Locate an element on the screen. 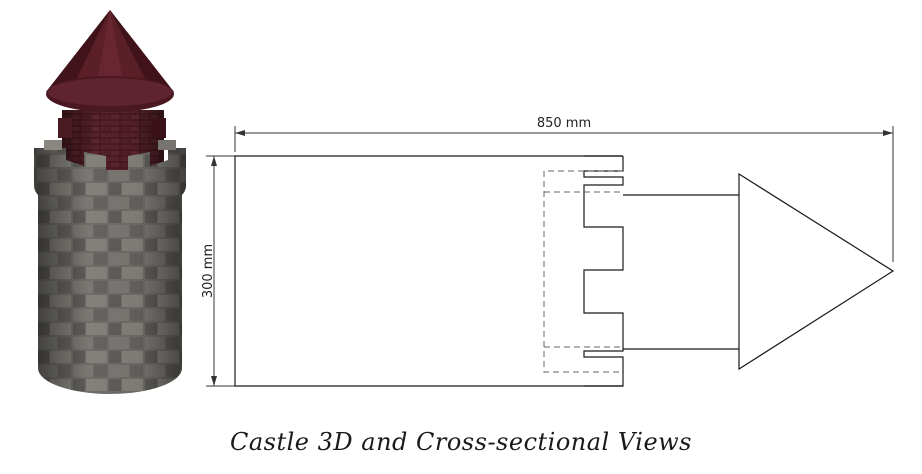  battlements is located at coordinates (110, 177).